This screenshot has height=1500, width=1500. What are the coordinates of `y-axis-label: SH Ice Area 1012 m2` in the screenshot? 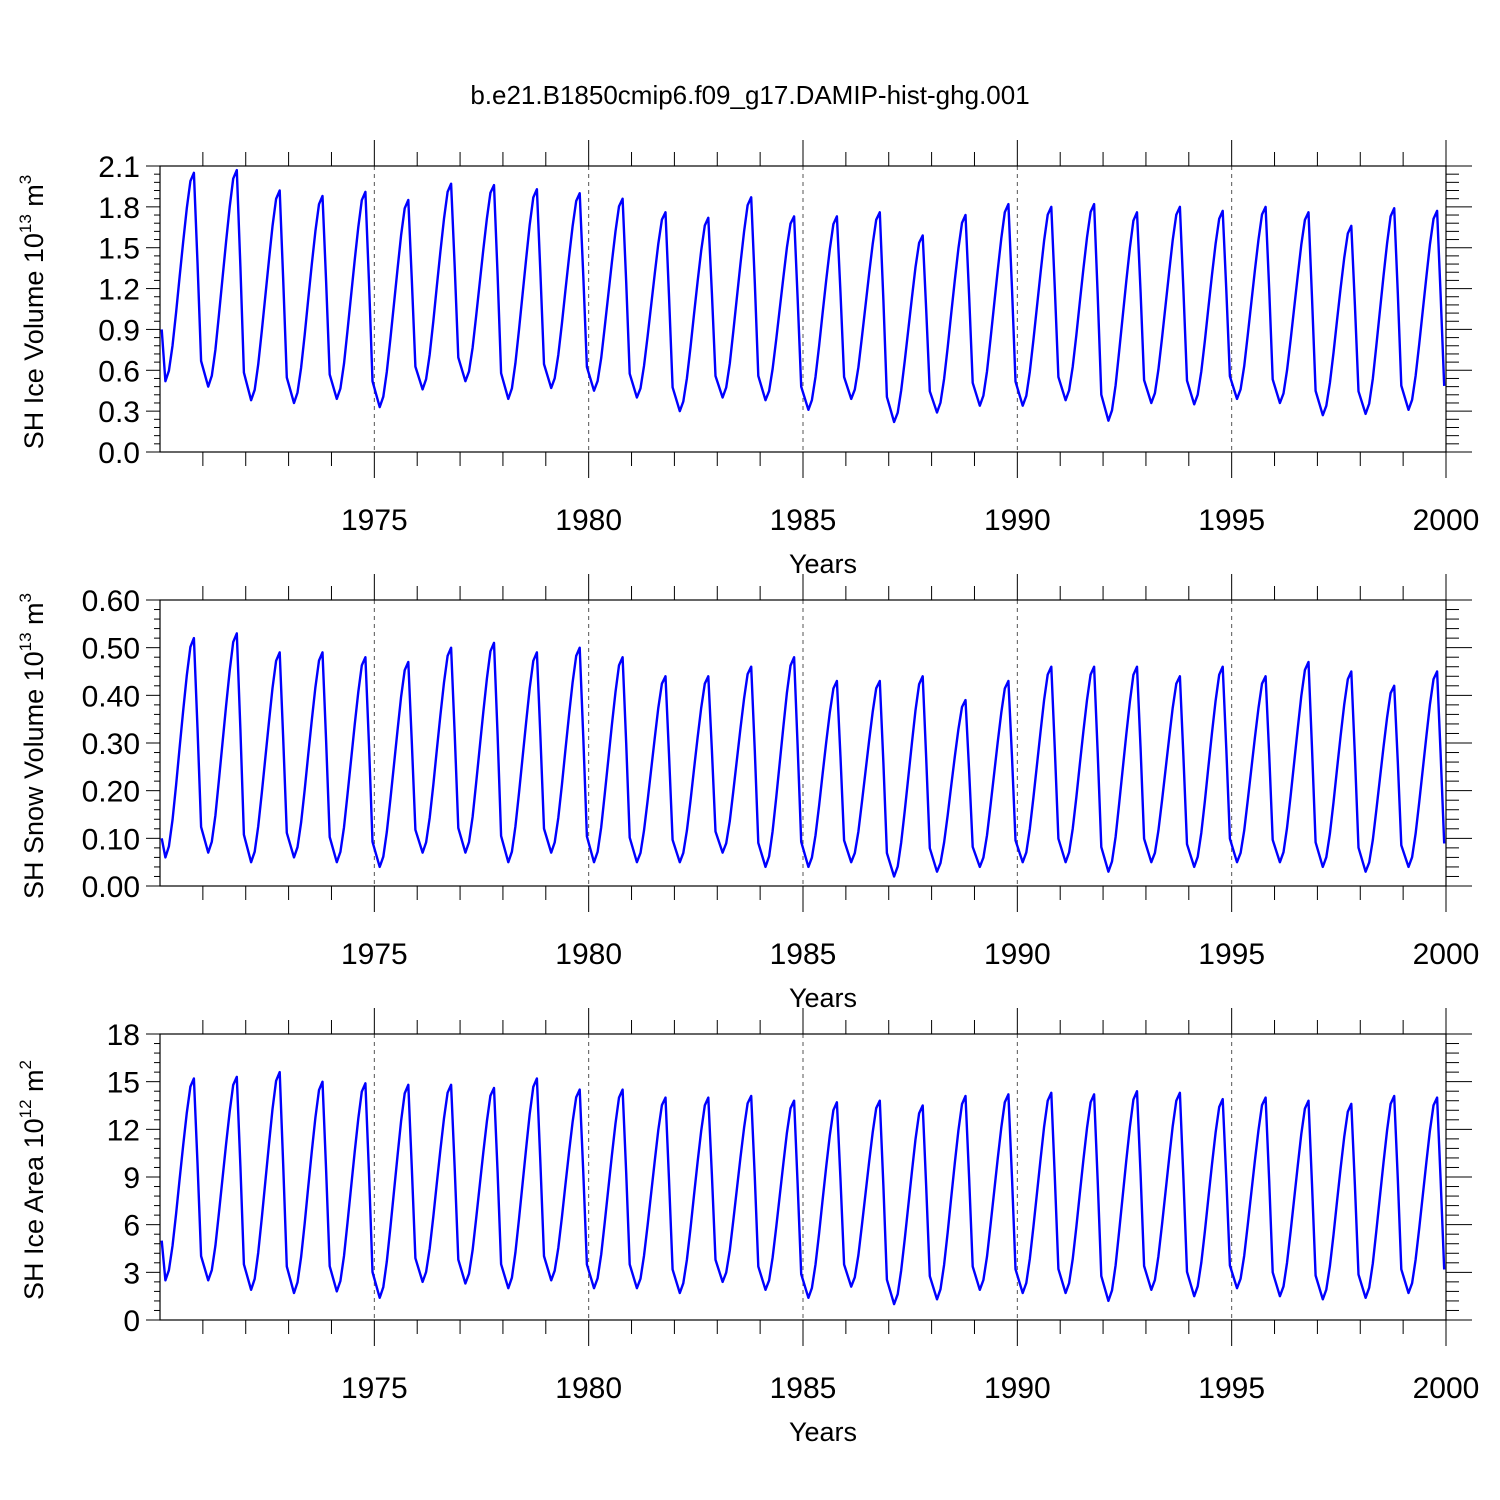 It's located at (32, 1180).